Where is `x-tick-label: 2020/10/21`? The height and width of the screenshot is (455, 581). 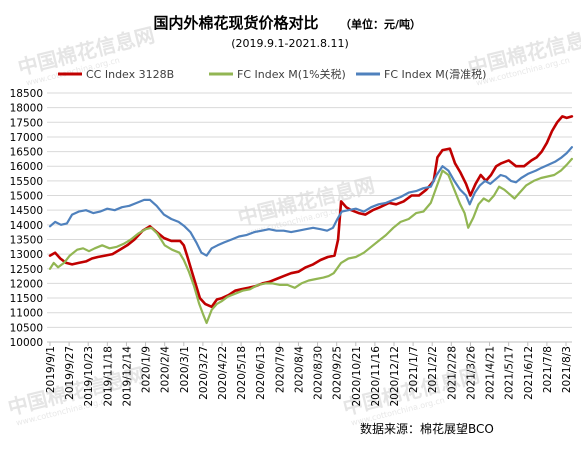
x-tick-label: 2020/10/21 is located at coordinates (357, 376).